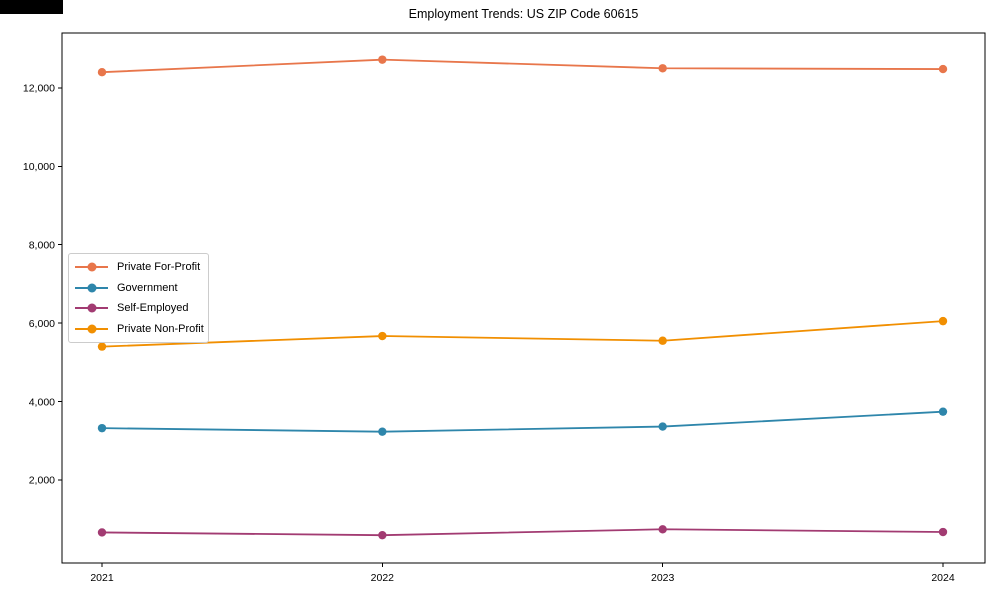 This screenshot has width=1000, height=600. What do you see at coordinates (153, 308) in the screenshot?
I see `legend-label: Self-Employed` at bounding box center [153, 308].